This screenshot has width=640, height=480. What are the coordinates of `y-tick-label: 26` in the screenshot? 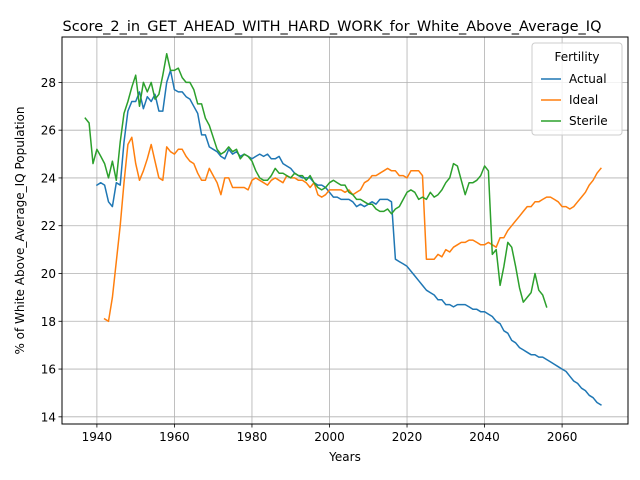 It's located at (48, 131).